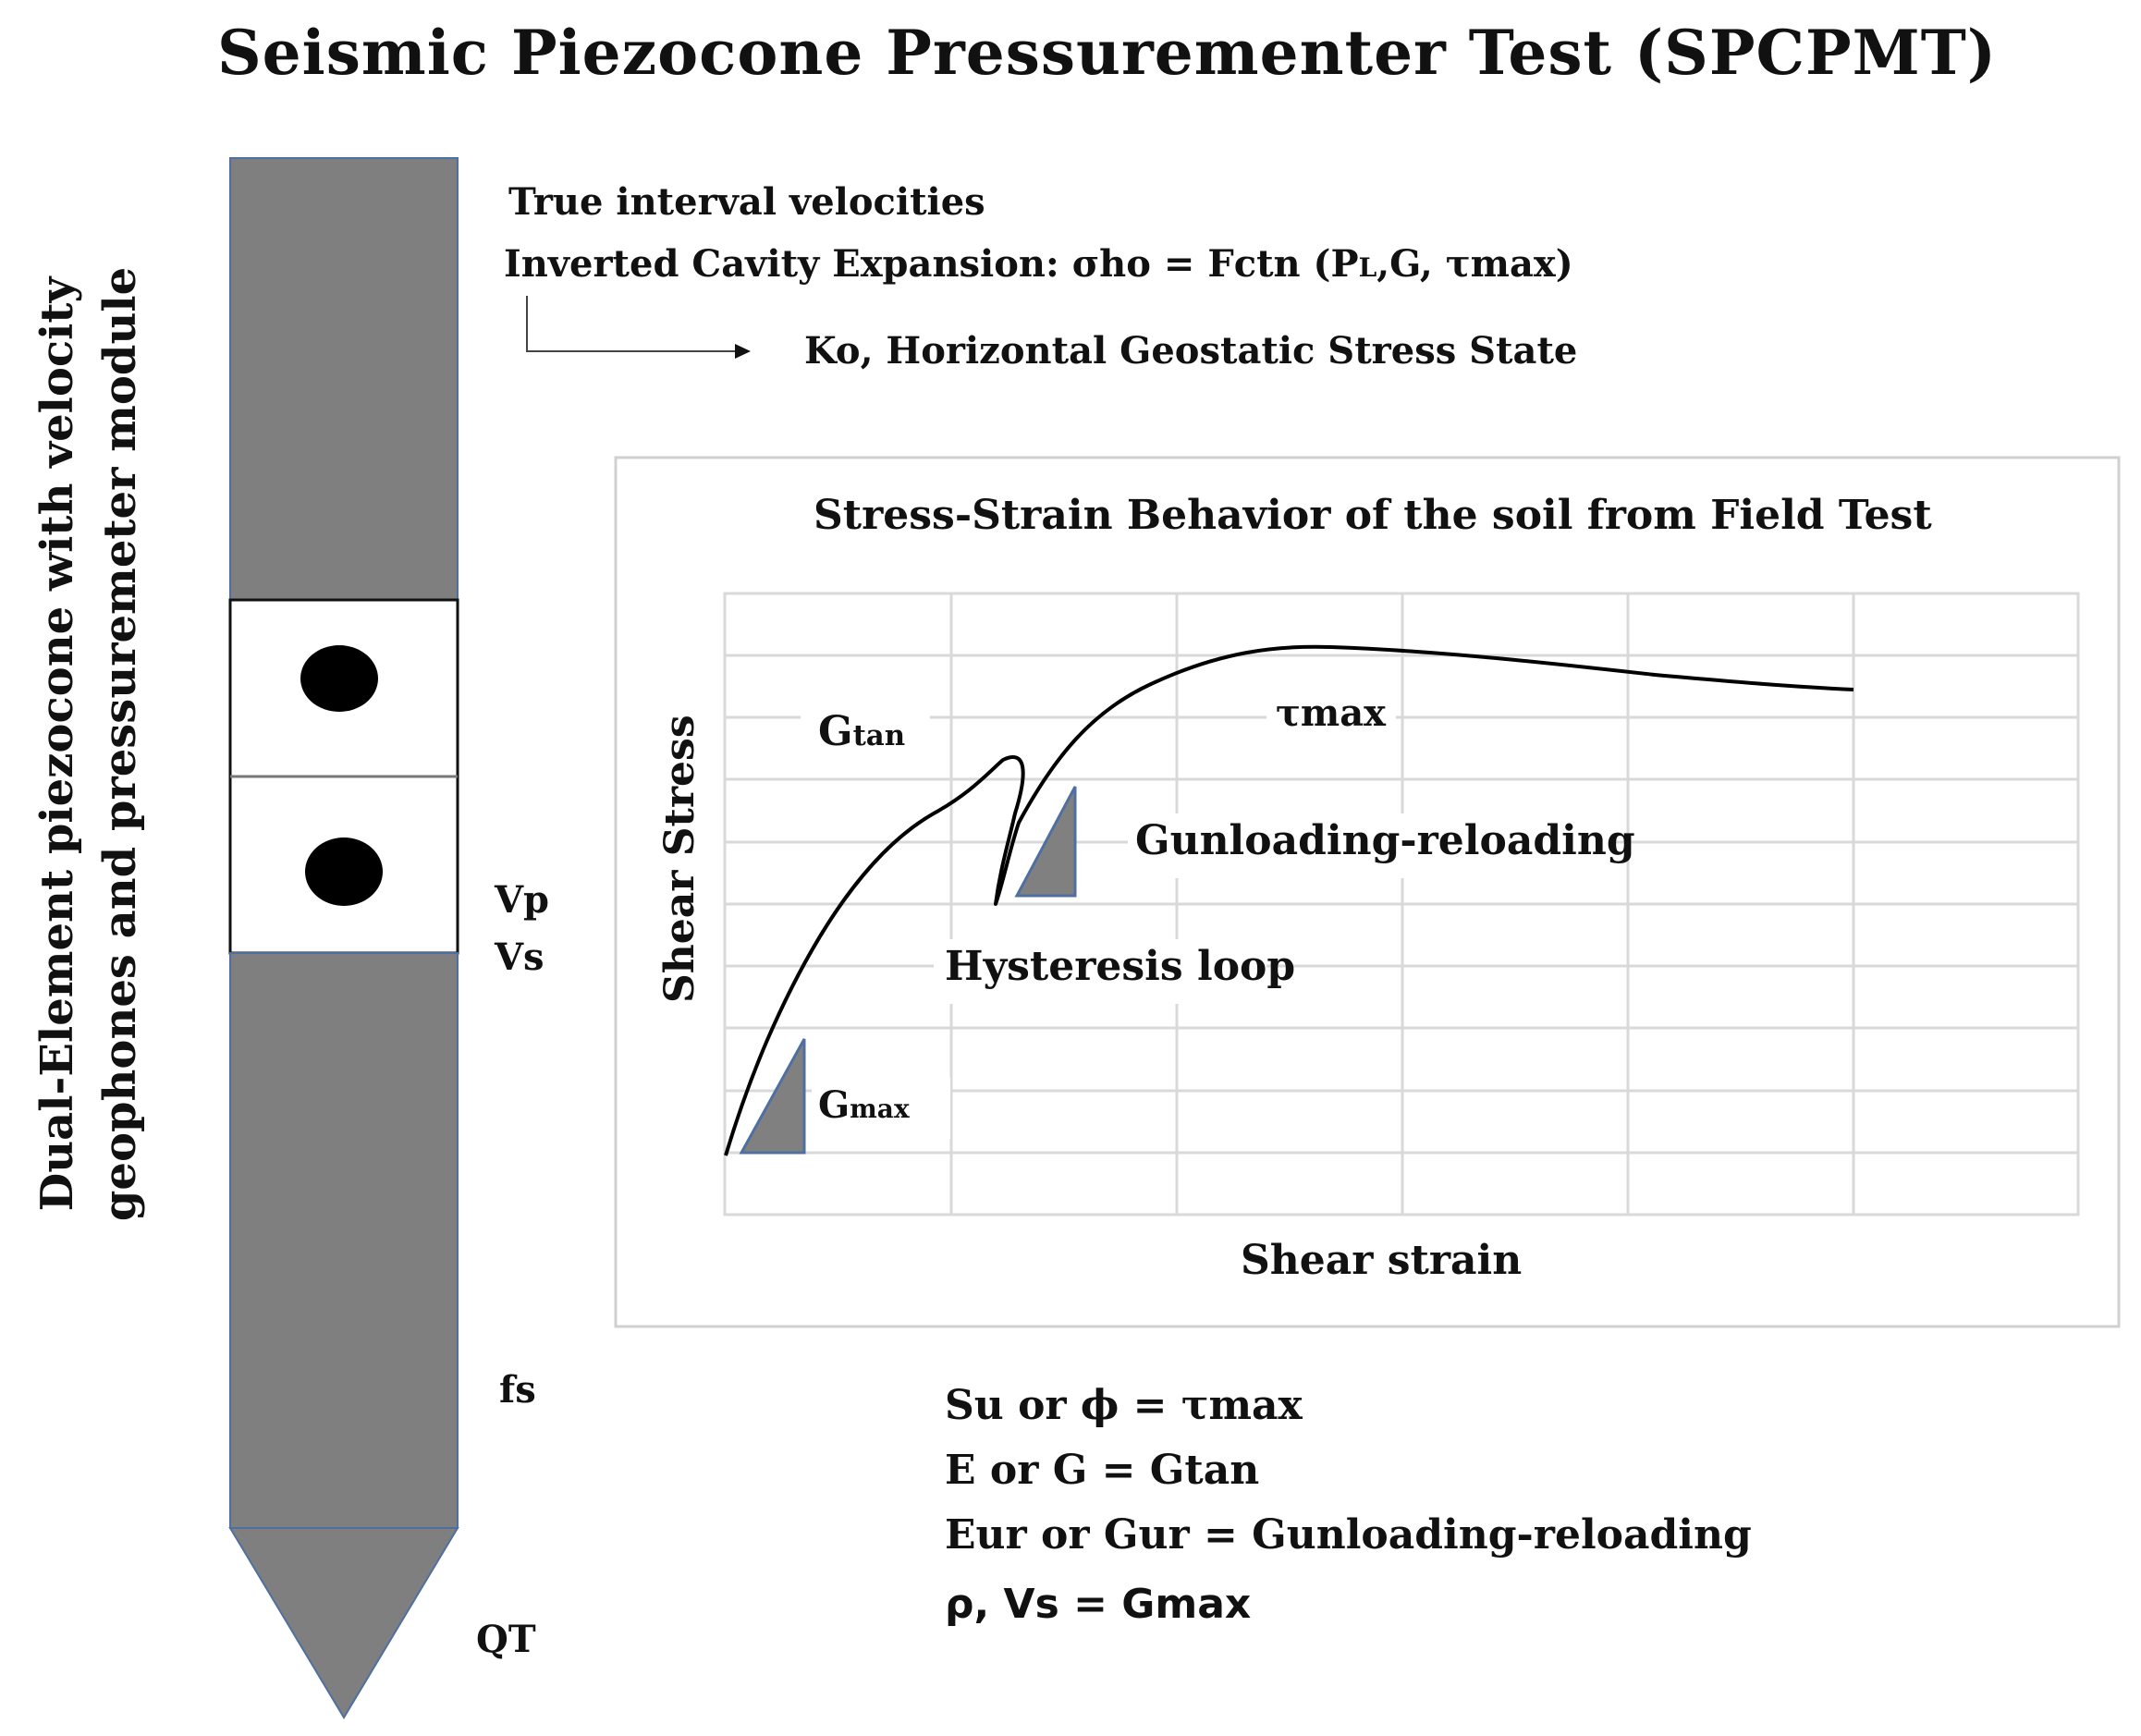  I want to click on relation-gmax: ρ, Vs = Gmax, so click(1098, 1604).